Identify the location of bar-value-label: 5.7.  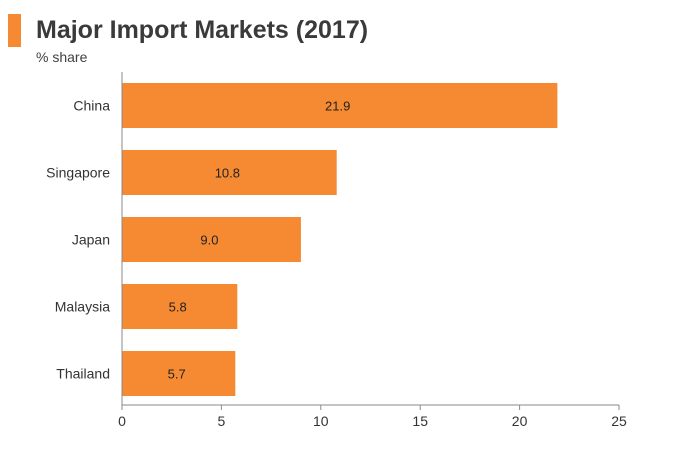
(177, 374).